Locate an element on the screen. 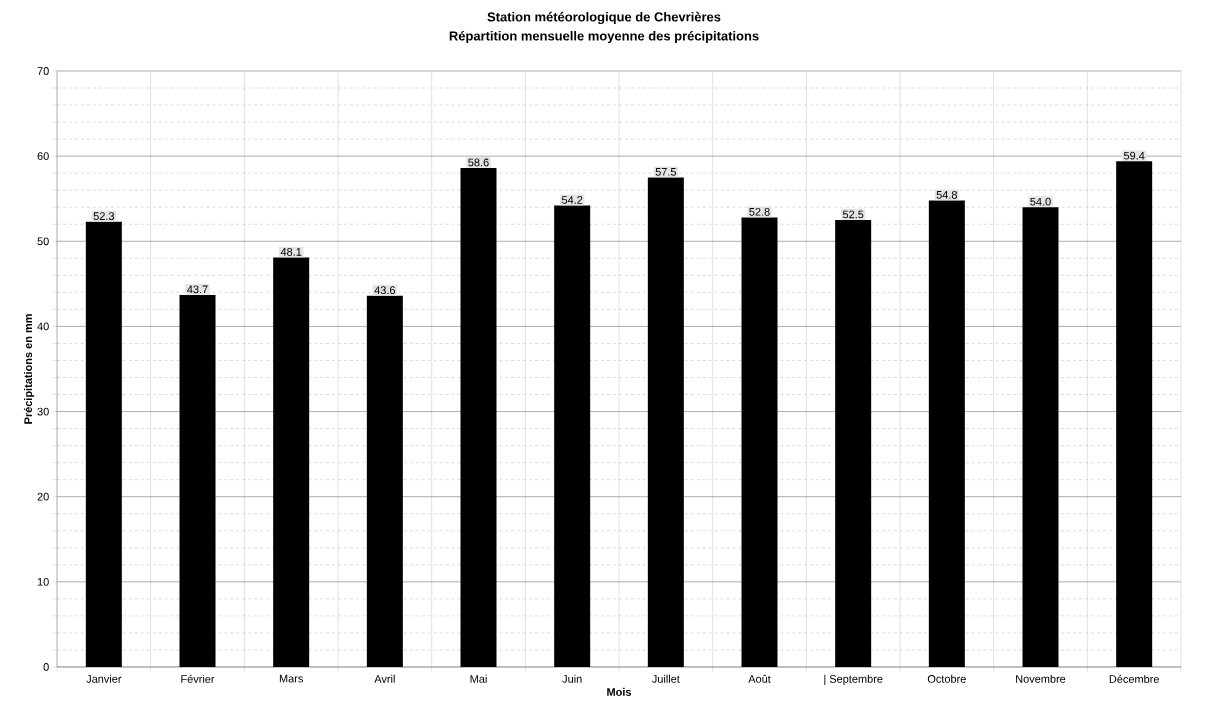 This screenshot has height=718, width=1208. y-tick-label: 30 is located at coordinates (43, 411).